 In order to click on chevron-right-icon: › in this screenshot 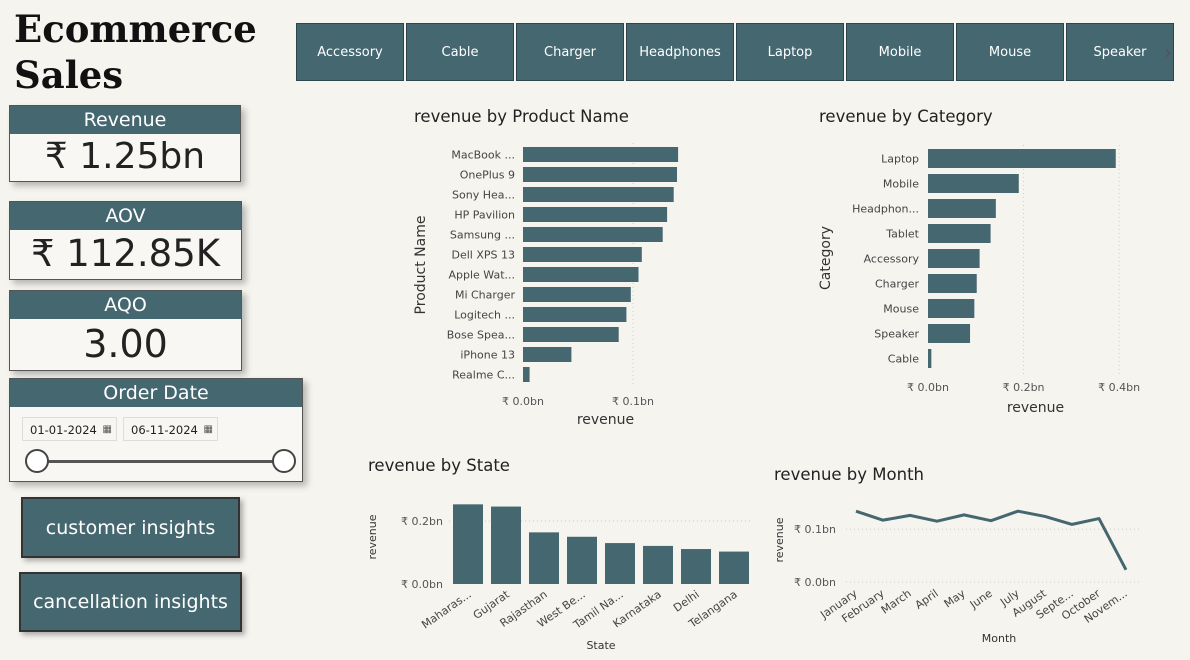, I will do `click(1168, 52)`.